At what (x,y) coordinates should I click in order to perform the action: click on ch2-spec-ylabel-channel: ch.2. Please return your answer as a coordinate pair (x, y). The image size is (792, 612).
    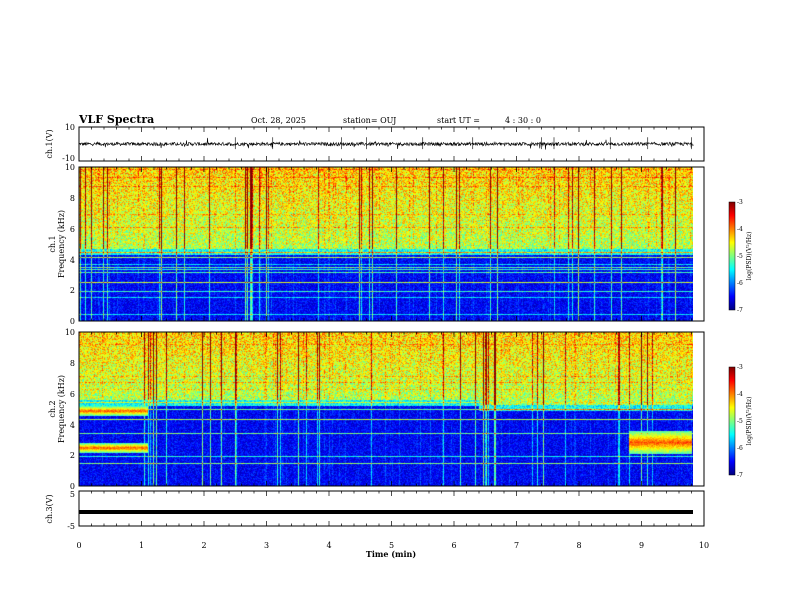
    Looking at the image, I should click on (52, 408).